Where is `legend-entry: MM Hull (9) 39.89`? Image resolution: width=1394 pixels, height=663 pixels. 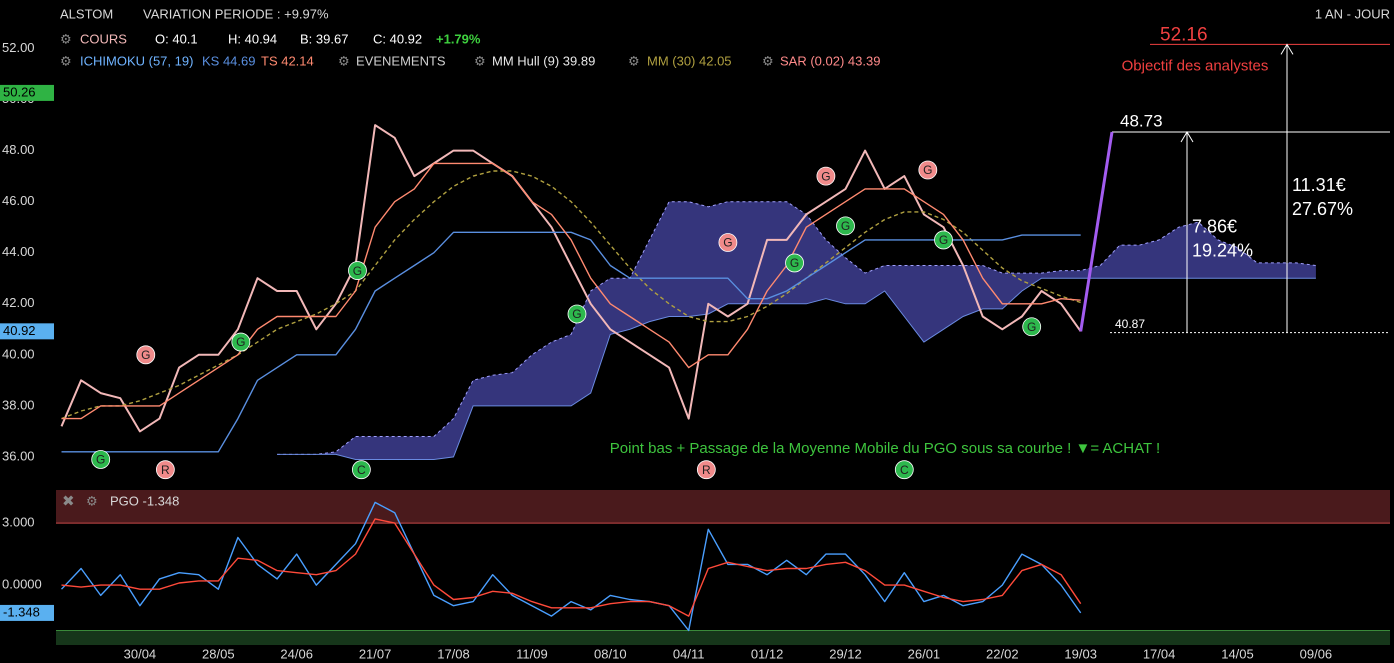
legend-entry: MM Hull (9) 39.89 is located at coordinates (543, 60).